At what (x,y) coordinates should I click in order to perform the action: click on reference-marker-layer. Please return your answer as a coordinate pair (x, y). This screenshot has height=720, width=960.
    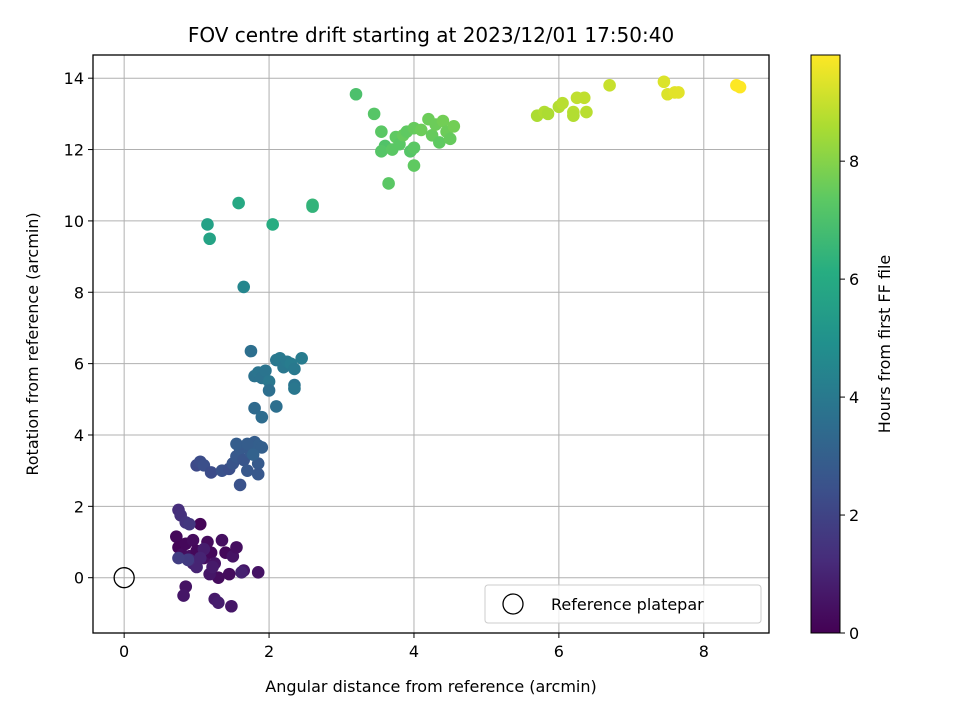
    Looking at the image, I should click on (124, 578).